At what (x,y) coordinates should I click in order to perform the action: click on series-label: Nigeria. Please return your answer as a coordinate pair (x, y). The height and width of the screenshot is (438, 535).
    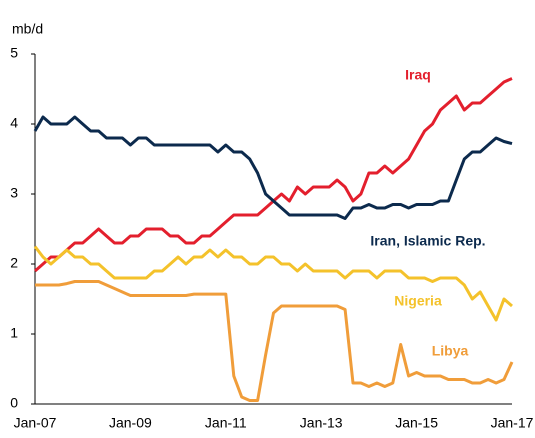
    Looking at the image, I should click on (418, 301).